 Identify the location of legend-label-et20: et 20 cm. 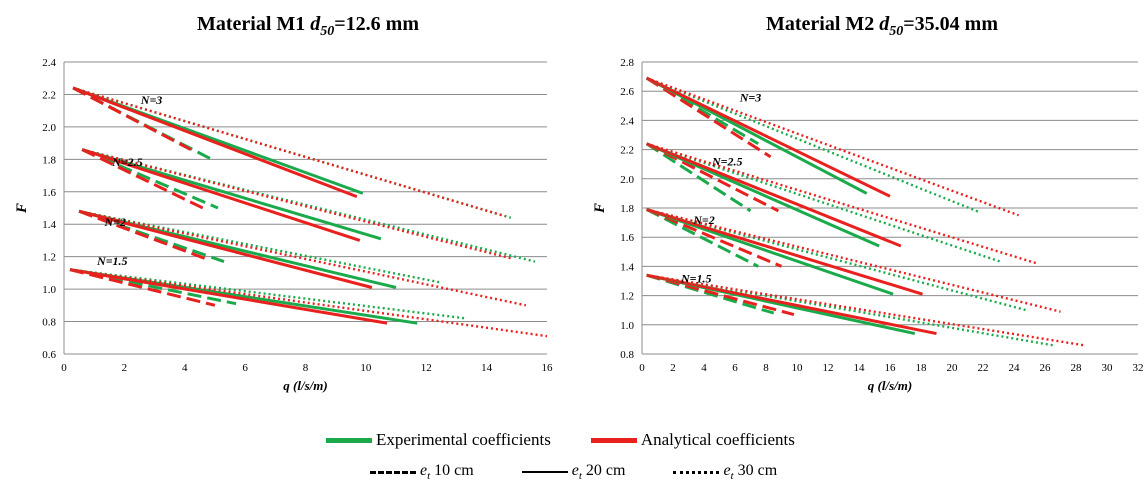
(598, 472).